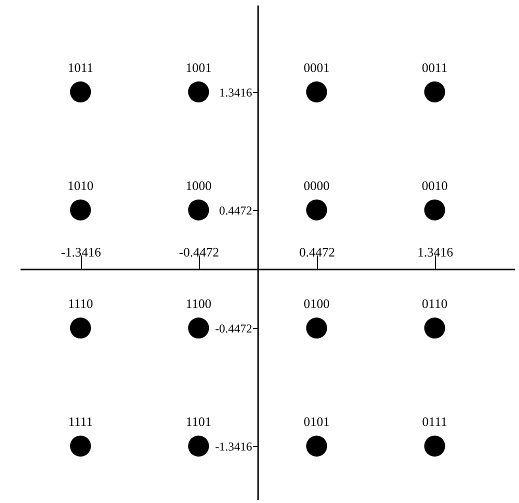  I want to click on annotation: 0010, so click(435, 185).